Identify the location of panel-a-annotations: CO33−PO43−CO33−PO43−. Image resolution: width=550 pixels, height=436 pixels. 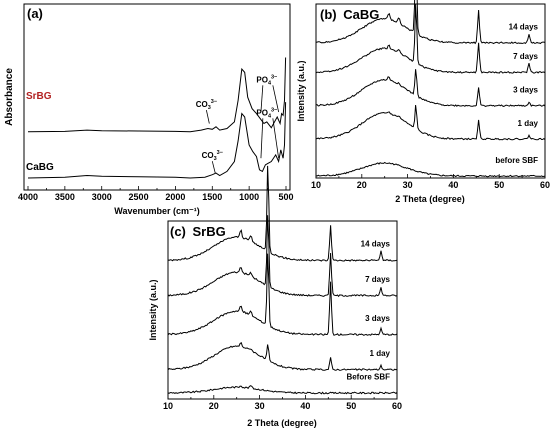
(238, 124).